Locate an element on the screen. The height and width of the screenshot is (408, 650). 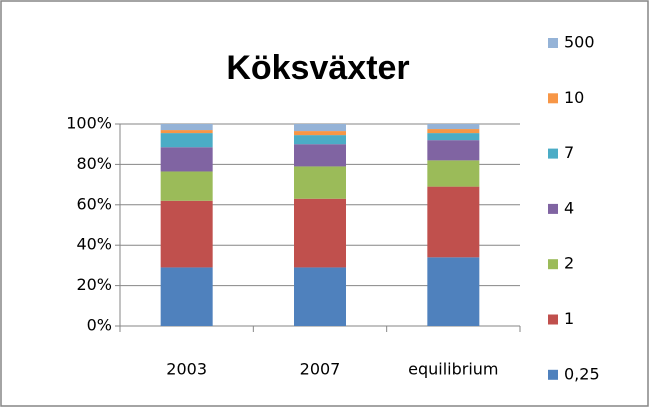
x-tick-label: 2007 is located at coordinates (320, 369).